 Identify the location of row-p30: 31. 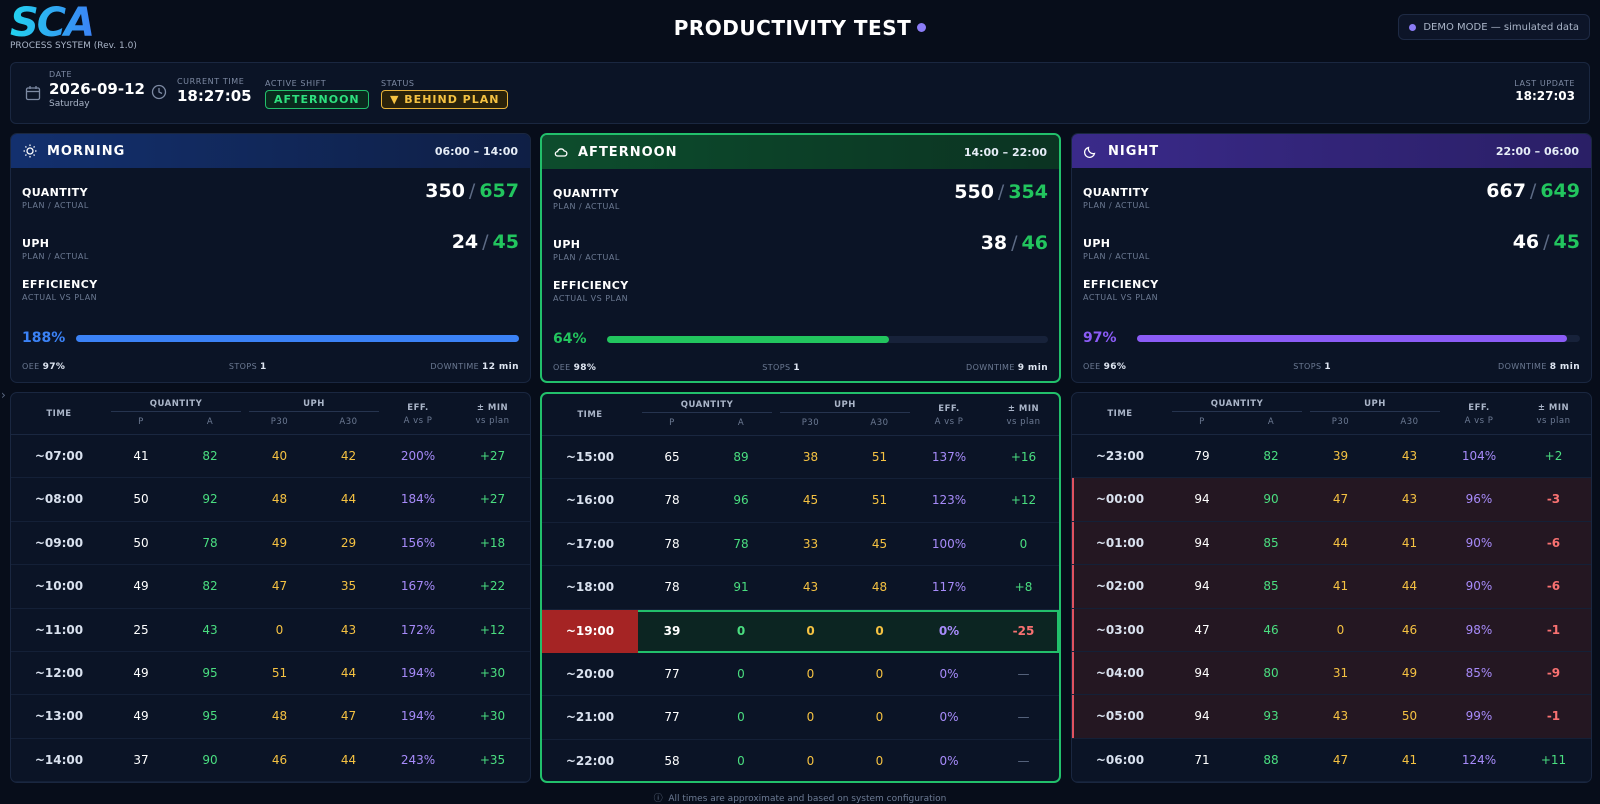
(1340, 673).